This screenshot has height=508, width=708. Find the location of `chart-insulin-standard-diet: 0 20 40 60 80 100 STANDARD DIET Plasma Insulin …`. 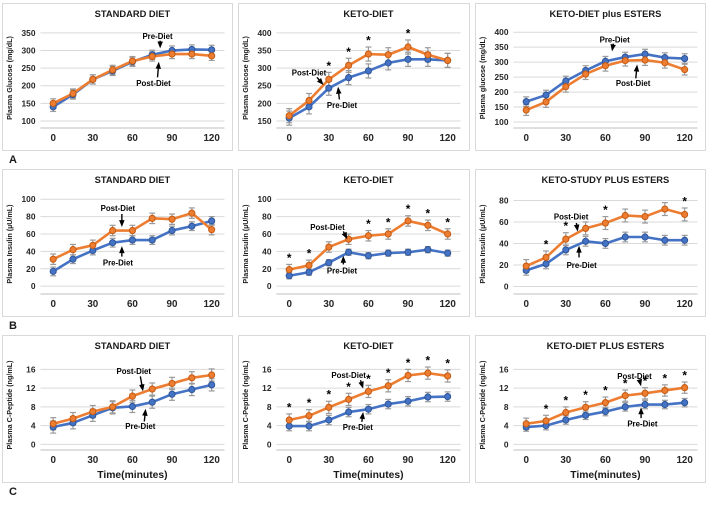

chart-insulin-standard-diet: 0 20 40 60 80 100 STANDARD DIET Plasma Insulin … is located at coordinates (118, 243).